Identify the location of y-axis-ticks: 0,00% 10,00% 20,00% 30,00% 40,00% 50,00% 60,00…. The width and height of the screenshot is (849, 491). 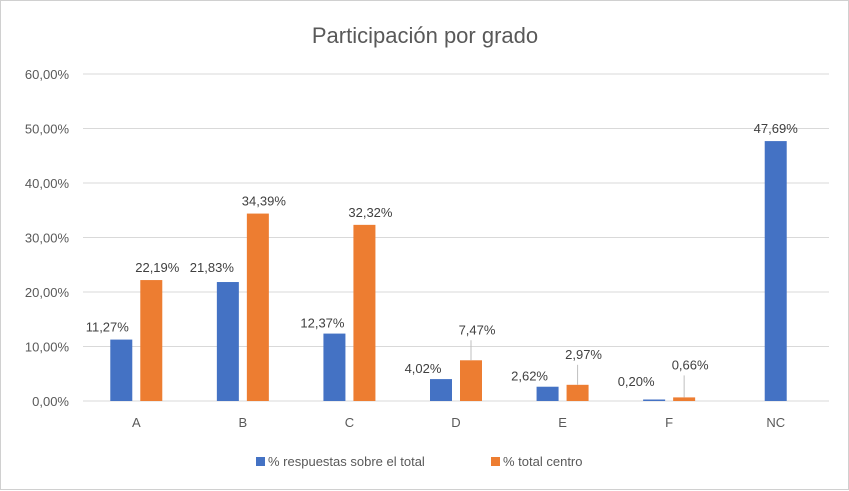
(47, 238).